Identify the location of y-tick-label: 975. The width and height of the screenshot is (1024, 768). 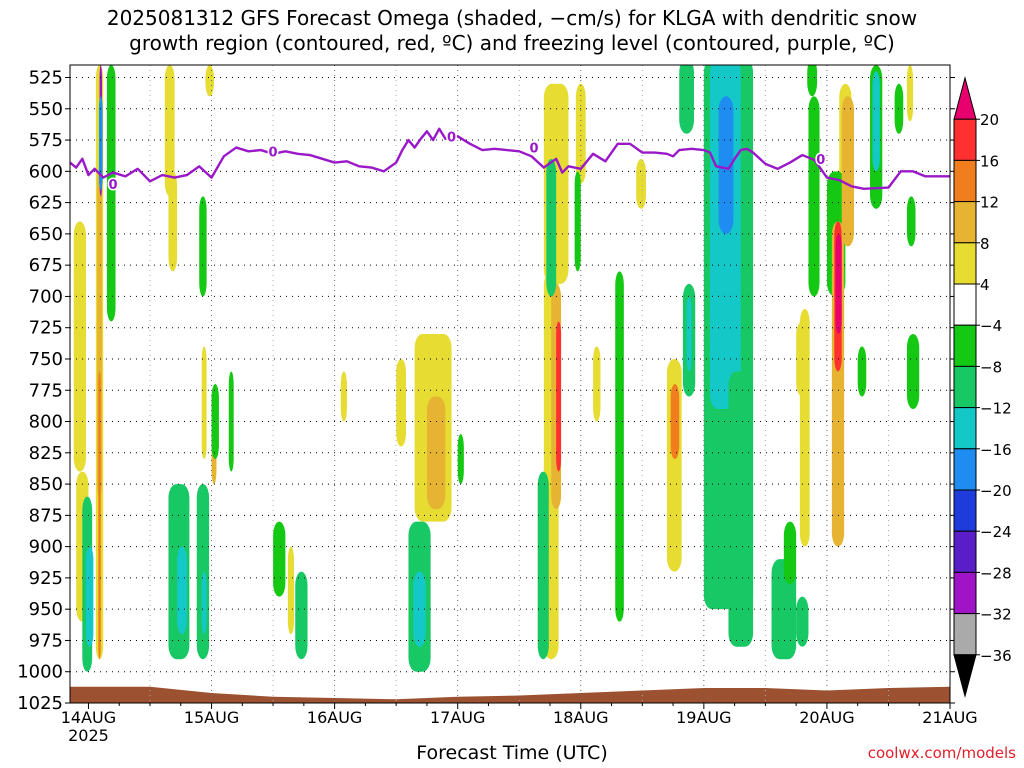
(46, 640).